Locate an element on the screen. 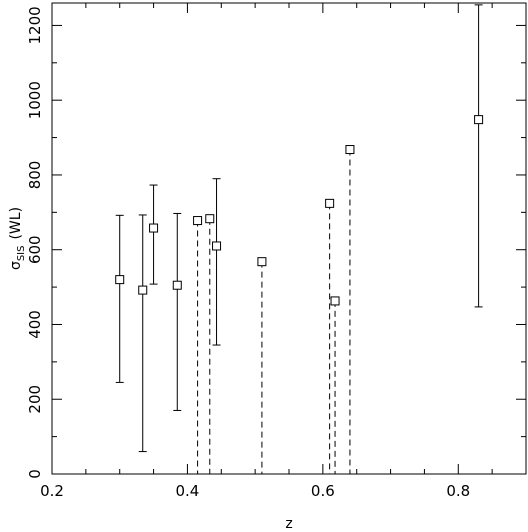  y-tick-label: 1000 is located at coordinates (35, 100).